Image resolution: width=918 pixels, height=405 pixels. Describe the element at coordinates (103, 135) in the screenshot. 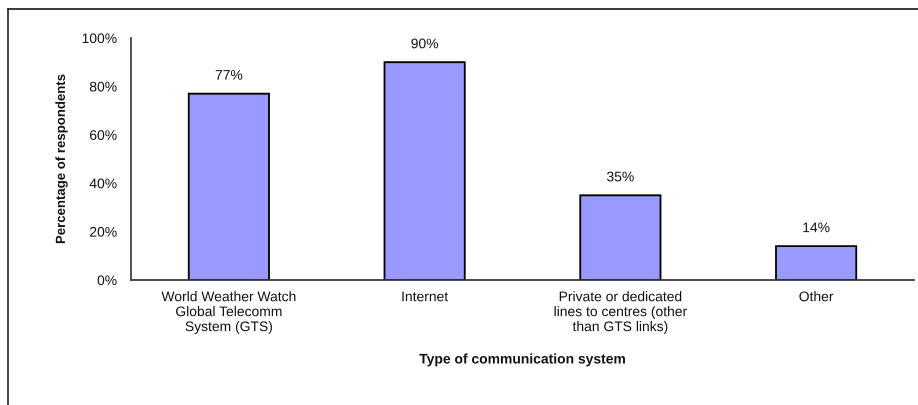

I see `y-tick-label: 60%` at that location.